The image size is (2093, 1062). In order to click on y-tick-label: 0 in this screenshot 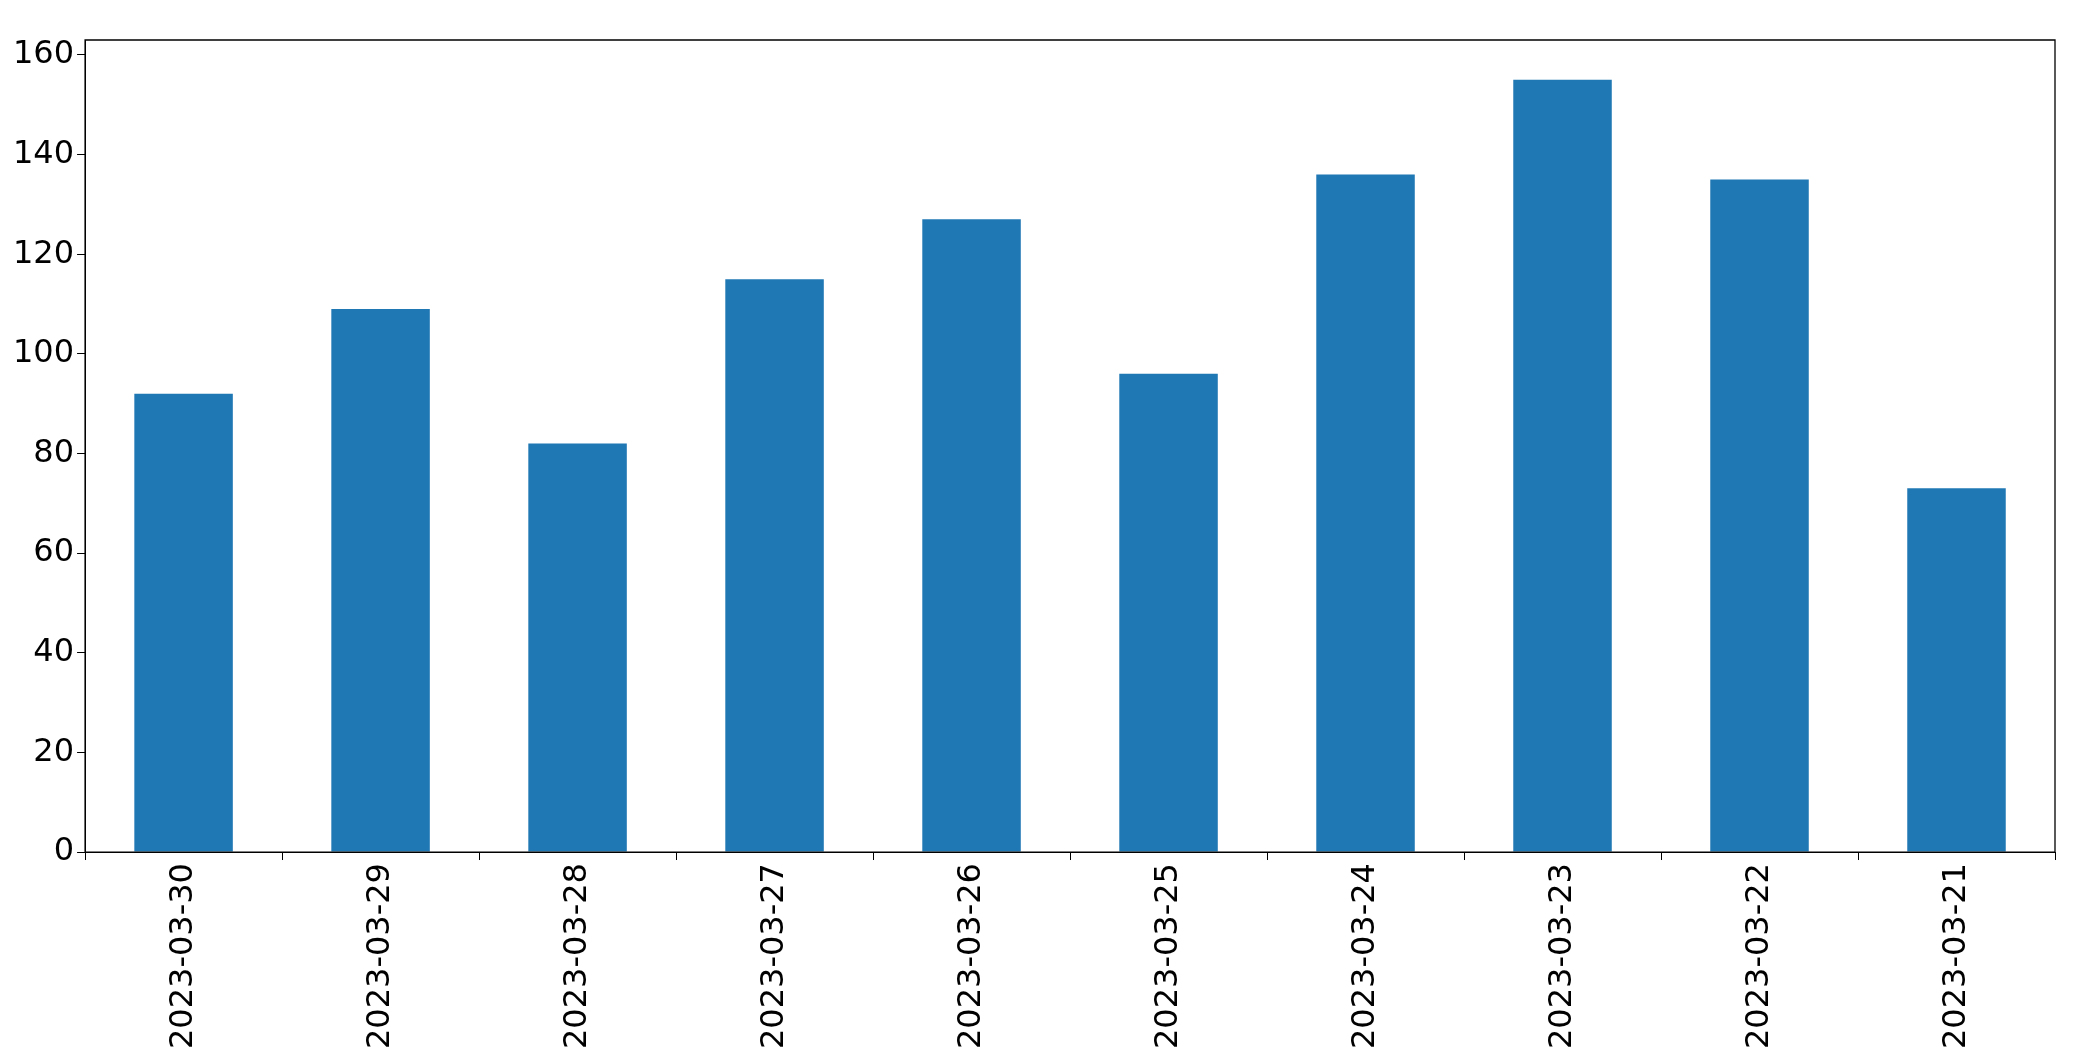, I will do `click(64, 849)`.